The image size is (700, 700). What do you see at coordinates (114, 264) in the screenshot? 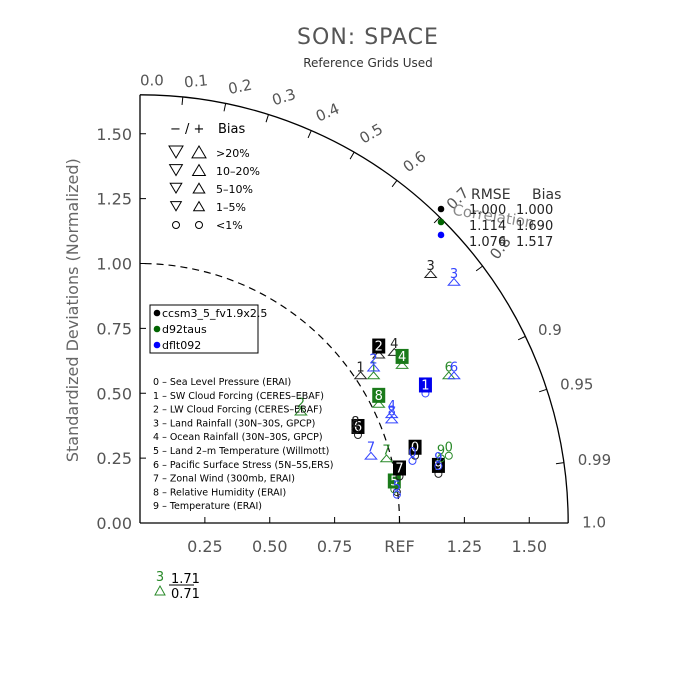
I see `y-tick-label: 1.00` at bounding box center [114, 264].